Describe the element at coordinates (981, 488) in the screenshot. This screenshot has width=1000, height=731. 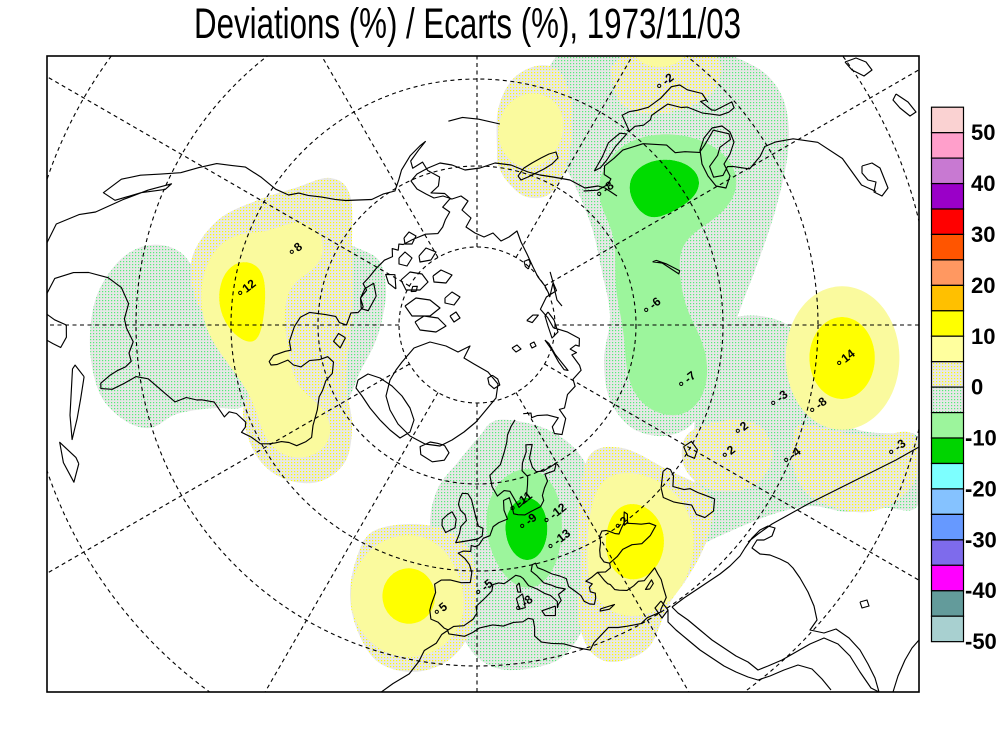
I see `svg-text: -20` at that location.